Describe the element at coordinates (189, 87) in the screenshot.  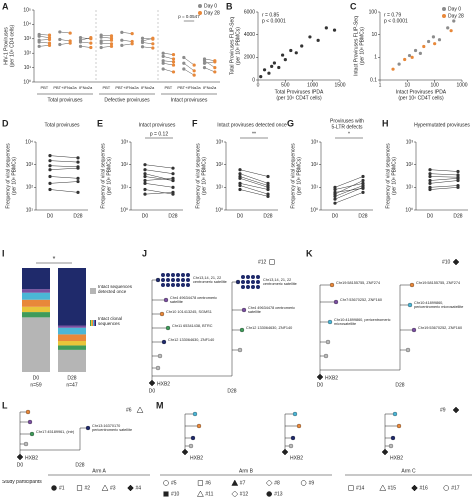
I see `x-tick-label: PBT+IFNα2a` at that location.